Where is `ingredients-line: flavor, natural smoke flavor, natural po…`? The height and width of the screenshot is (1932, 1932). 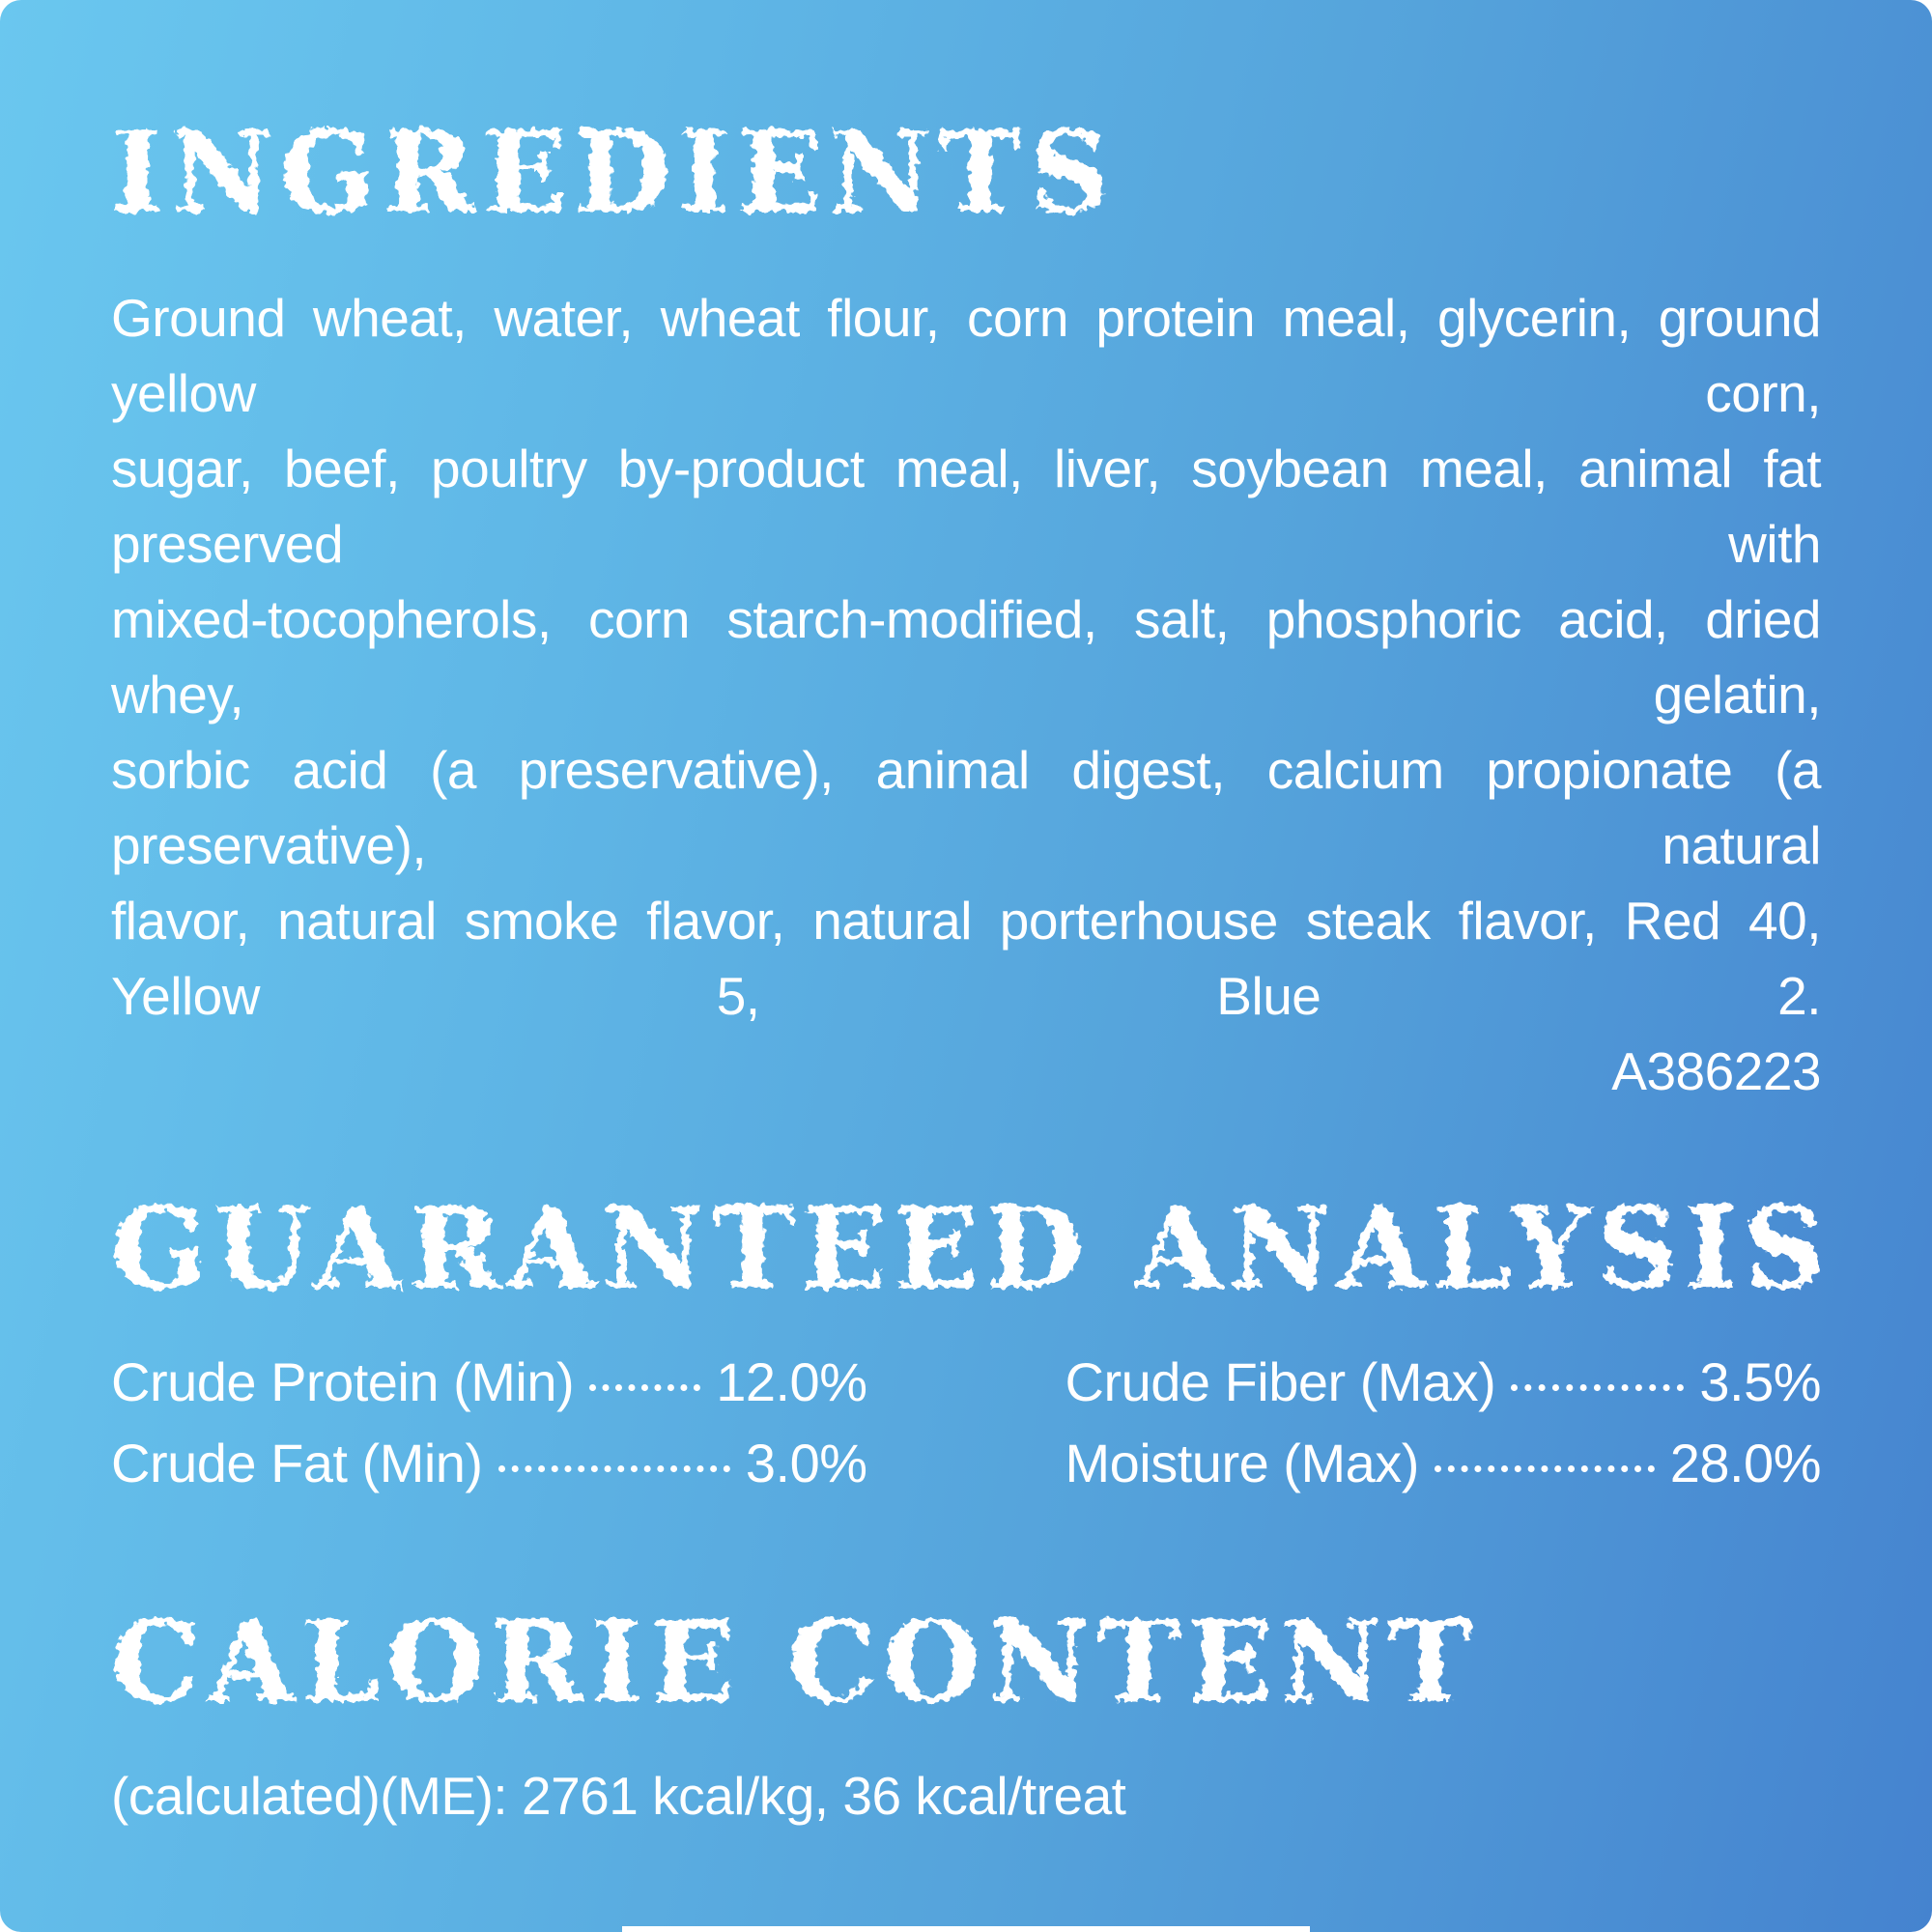
ingredients-line: flavor, natural smoke flavor, natural po… is located at coordinates (966, 958).